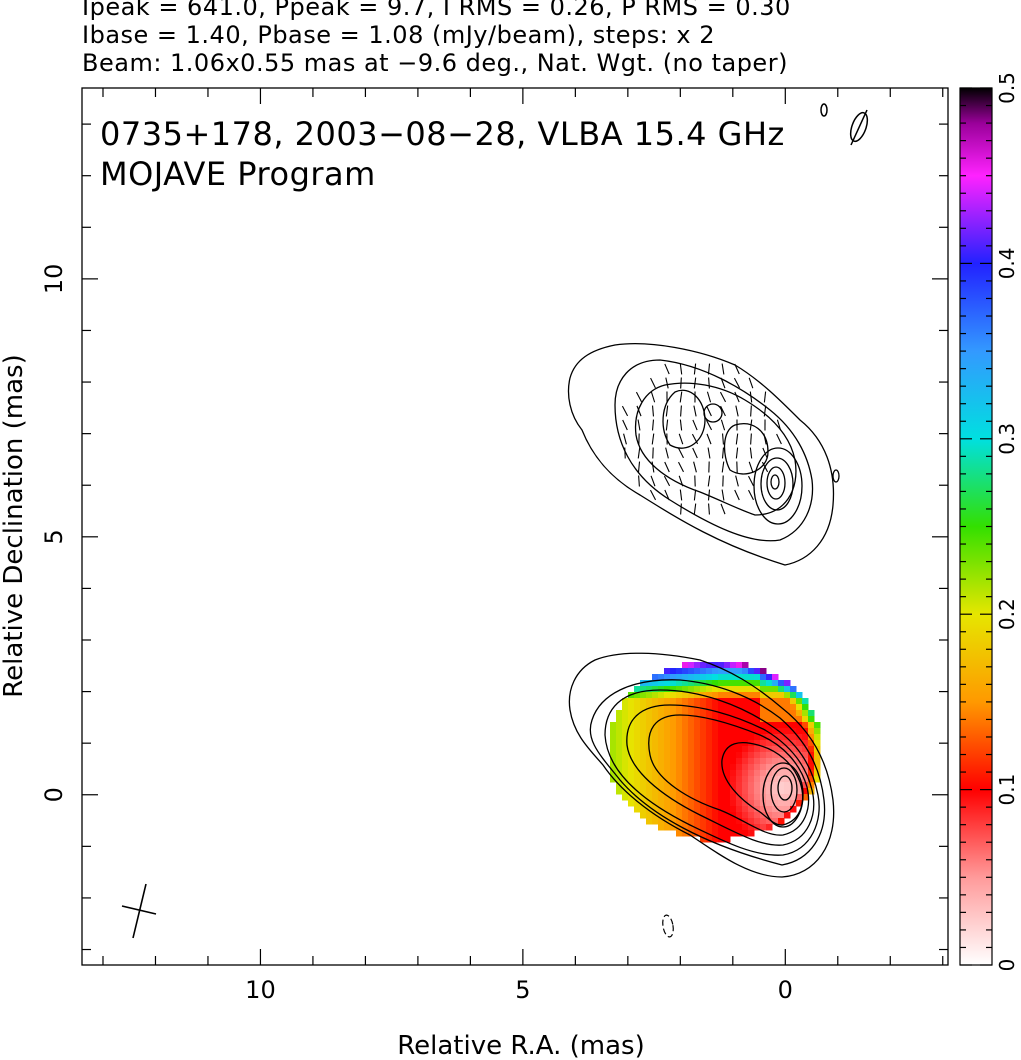 The height and width of the screenshot is (1060, 1021). What do you see at coordinates (701, 439) in the screenshot?
I see `evpa-vectors` at bounding box center [701, 439].